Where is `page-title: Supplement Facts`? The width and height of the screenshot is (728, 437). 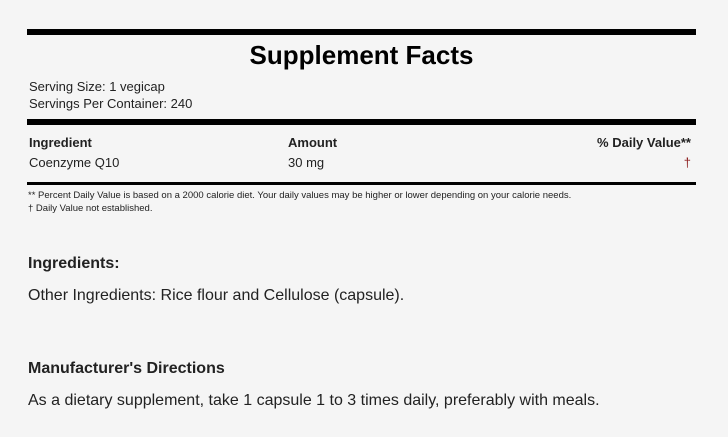
page-title: Supplement Facts is located at coordinates (361, 55).